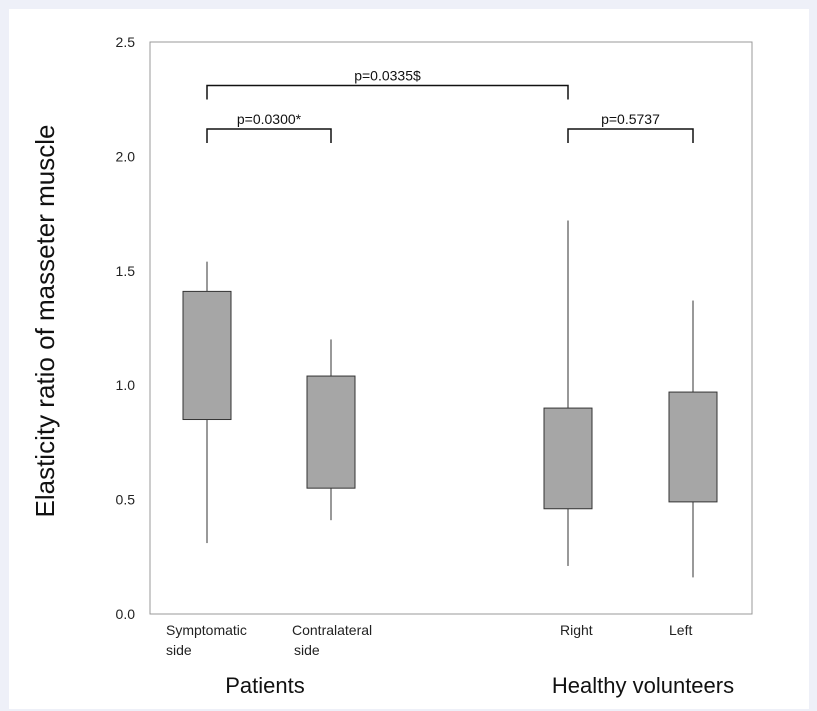  Describe the element at coordinates (126, 614) in the screenshot. I see `y-tick-label: 0.0` at that location.